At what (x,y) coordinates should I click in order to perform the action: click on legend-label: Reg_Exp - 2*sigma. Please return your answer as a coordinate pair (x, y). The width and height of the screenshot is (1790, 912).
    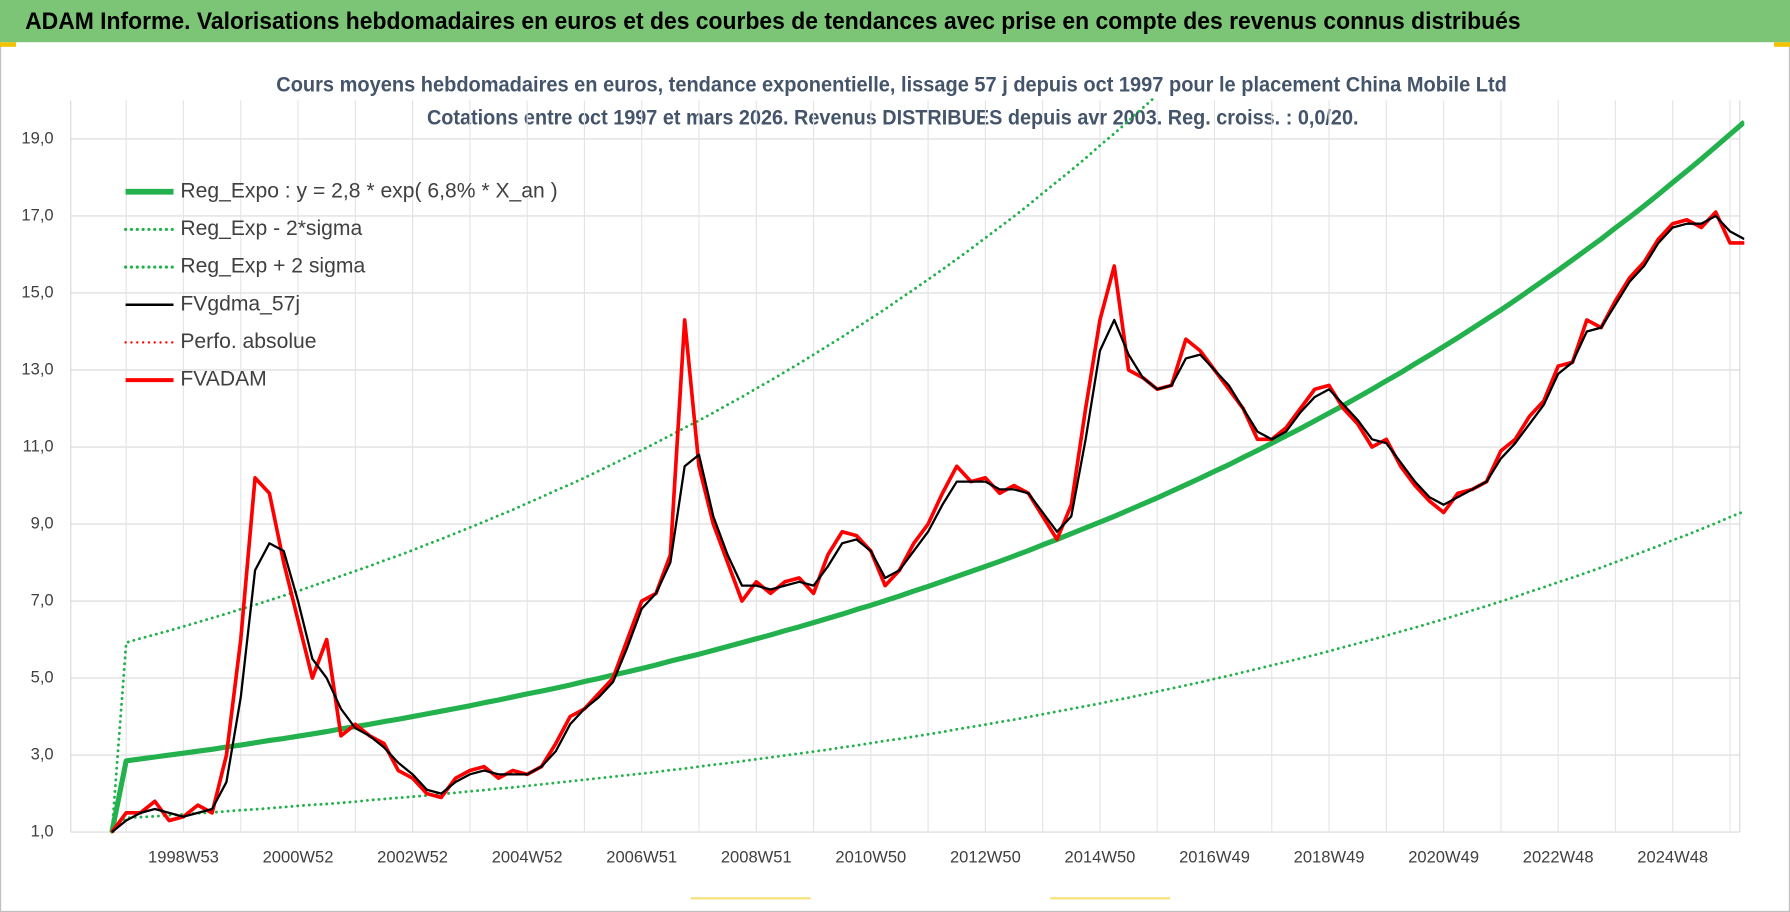
    Looking at the image, I should click on (271, 228).